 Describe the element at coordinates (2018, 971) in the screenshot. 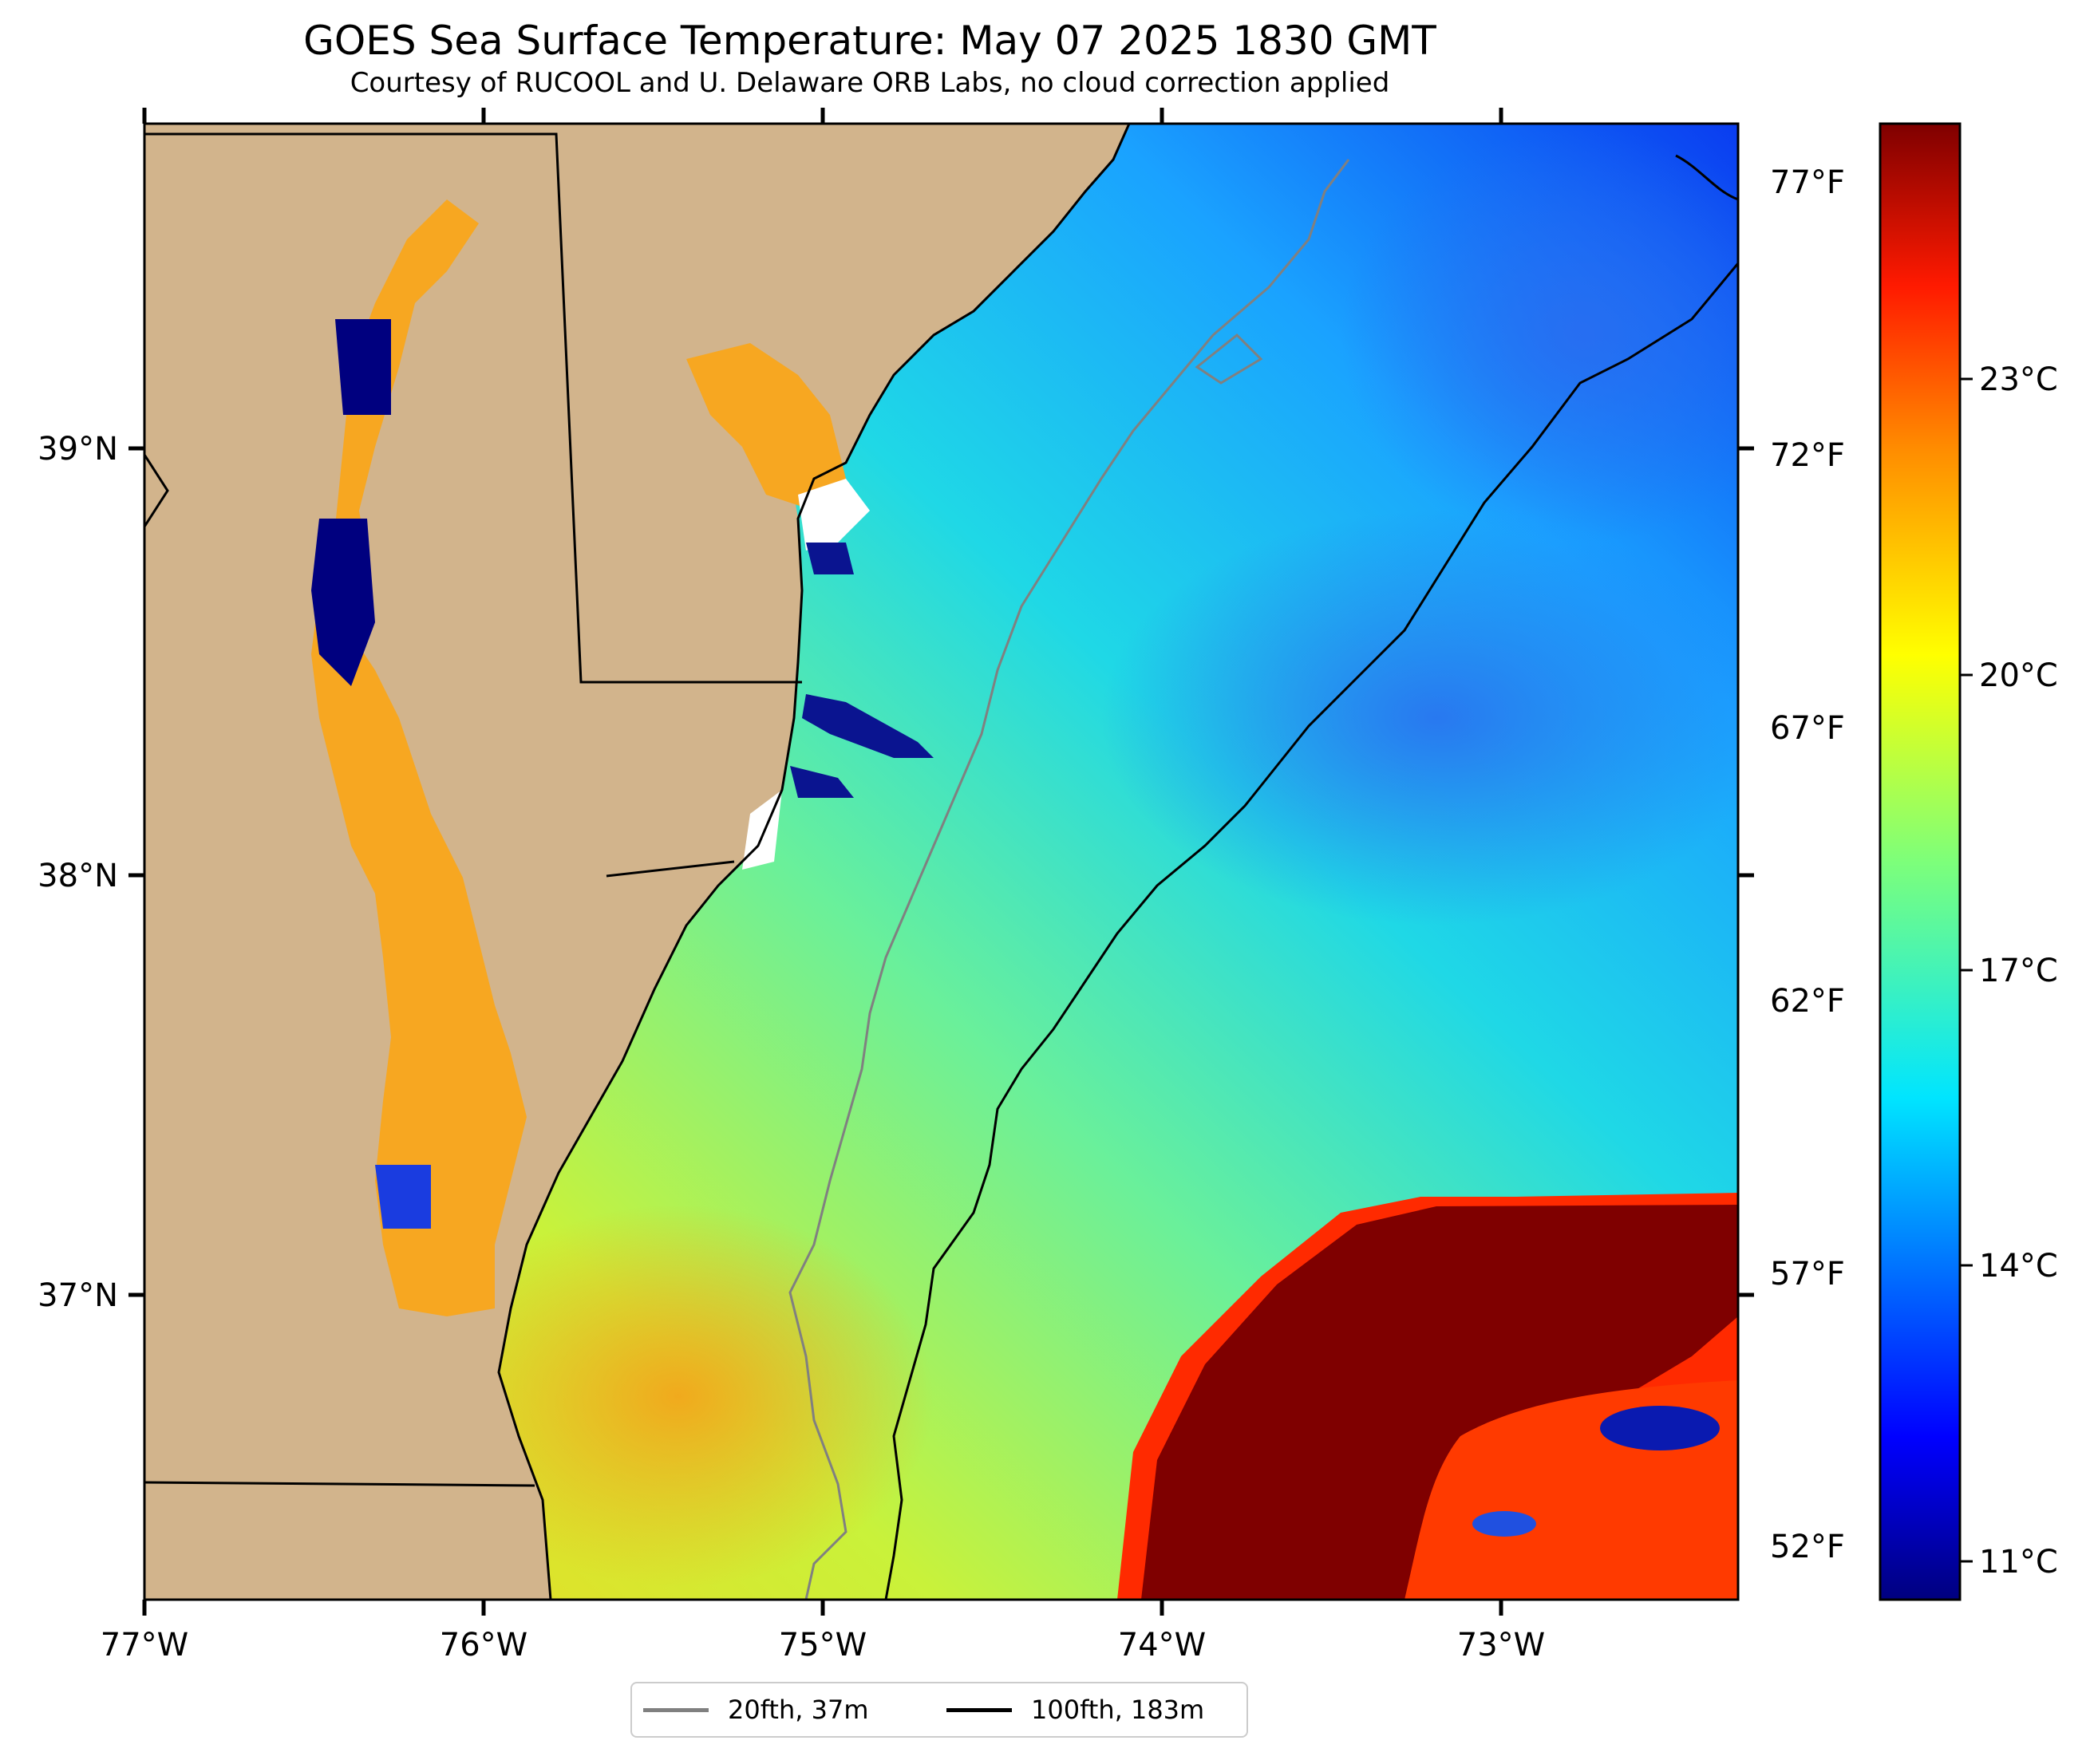

I see `colorbar-tick-label: 17°C` at that location.